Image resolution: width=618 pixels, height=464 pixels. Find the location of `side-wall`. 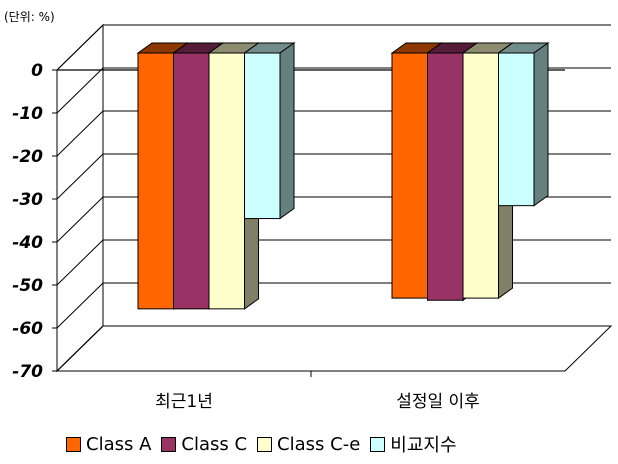

side-wall is located at coordinates (80, 198).